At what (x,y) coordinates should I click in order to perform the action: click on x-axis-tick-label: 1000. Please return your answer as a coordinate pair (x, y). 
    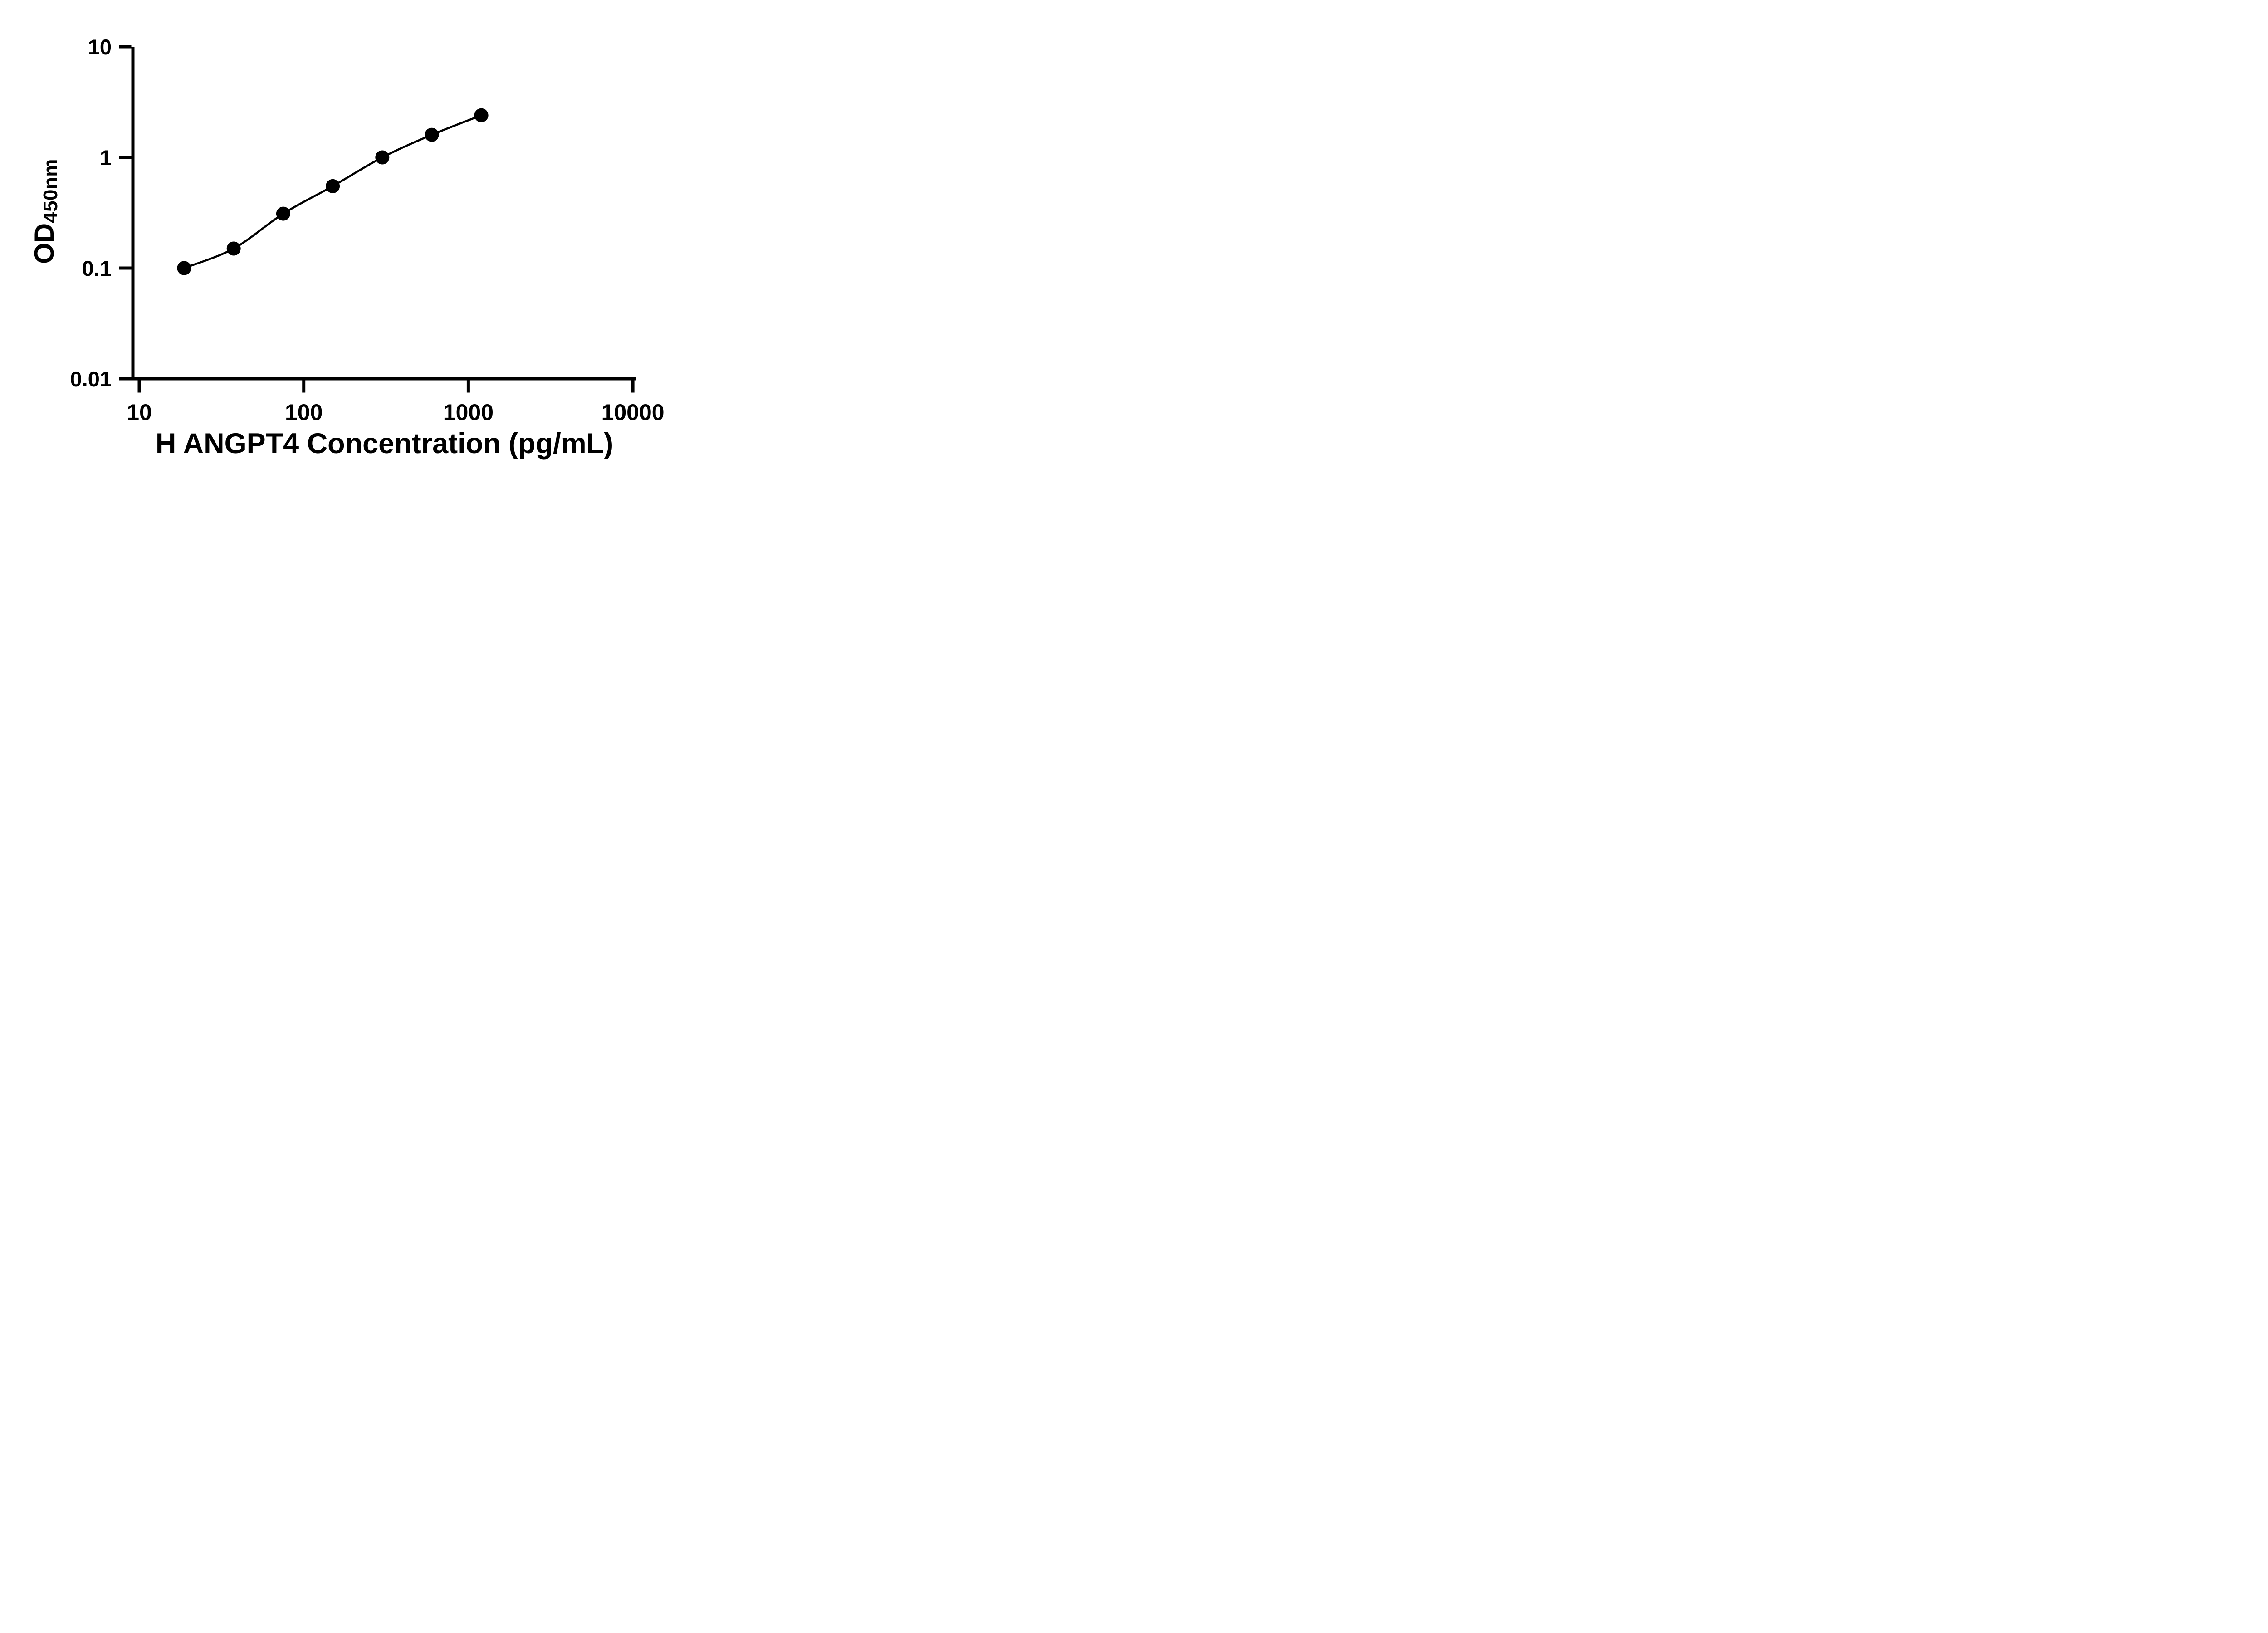
    Looking at the image, I should click on (468, 412).